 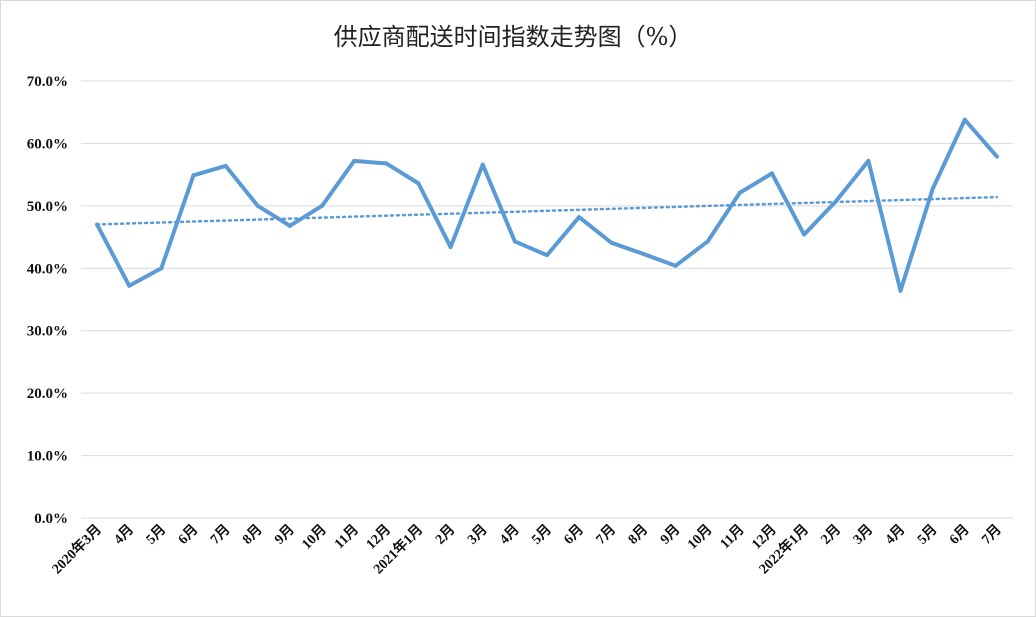 What do you see at coordinates (51, 519) in the screenshot?
I see `y-tick-label: 0.0%` at bounding box center [51, 519].